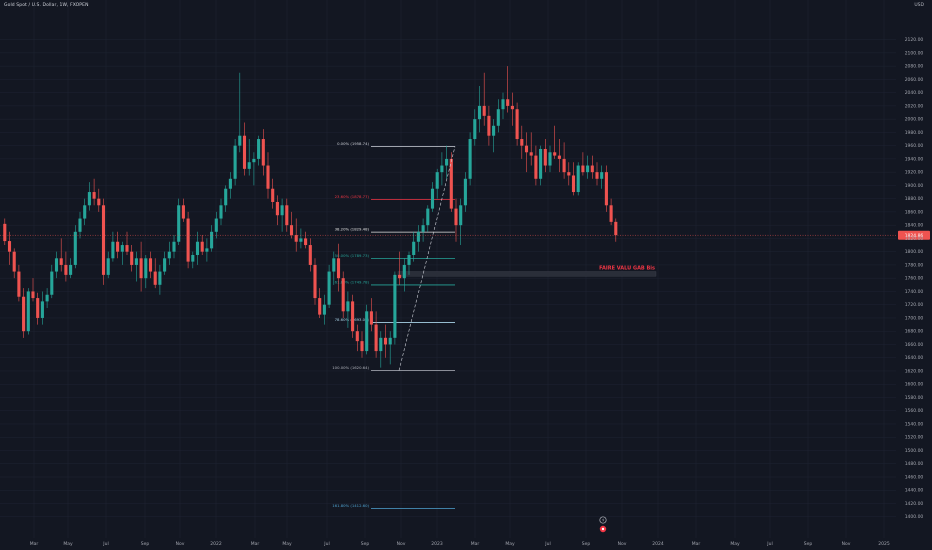 The width and height of the screenshot is (932, 550). I want to click on event-markers, so click(603, 524).